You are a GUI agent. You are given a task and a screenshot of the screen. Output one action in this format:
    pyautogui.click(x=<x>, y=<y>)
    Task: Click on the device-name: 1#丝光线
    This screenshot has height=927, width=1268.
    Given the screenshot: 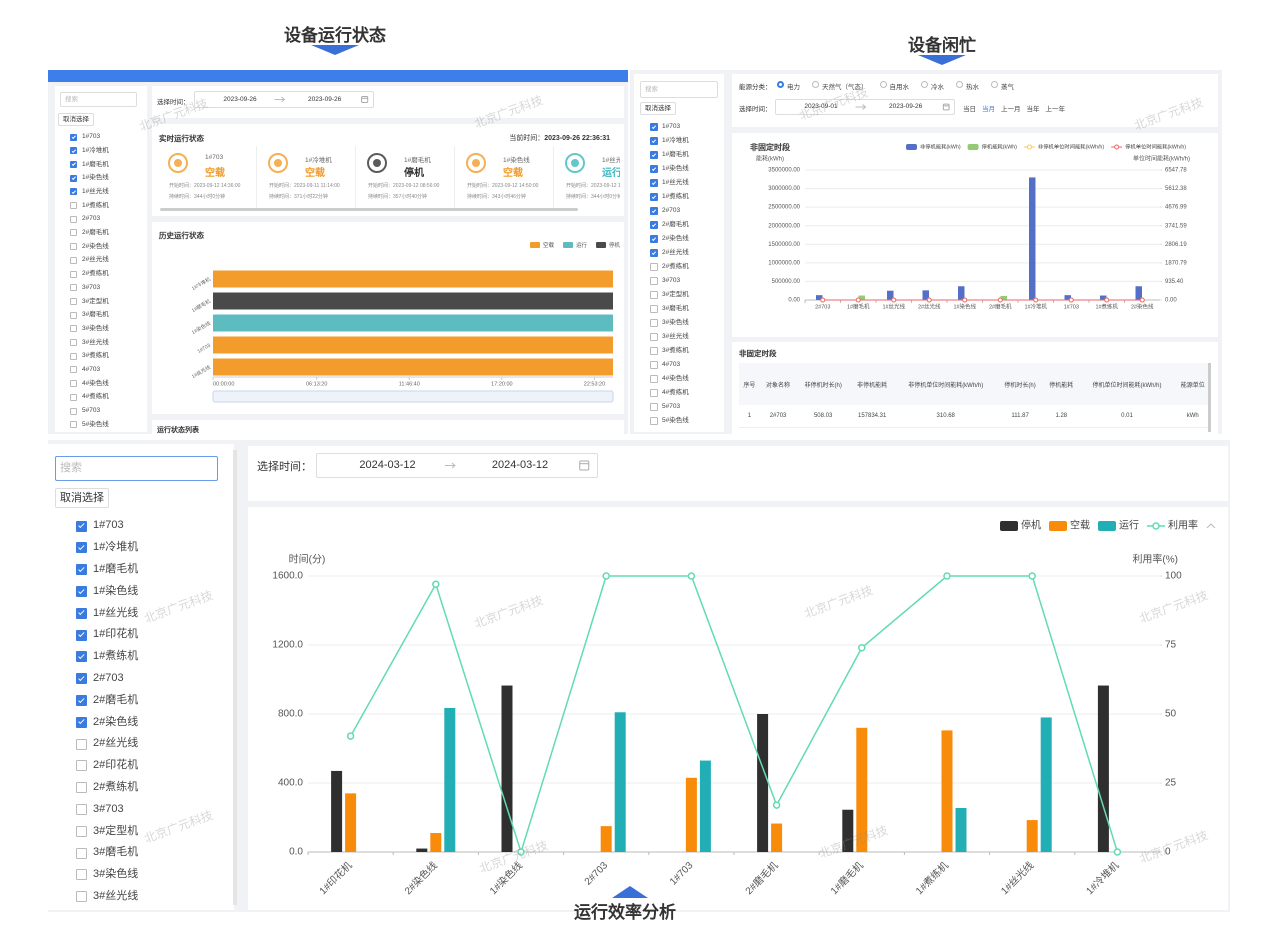 What is the action you would take?
    pyautogui.click(x=95, y=191)
    